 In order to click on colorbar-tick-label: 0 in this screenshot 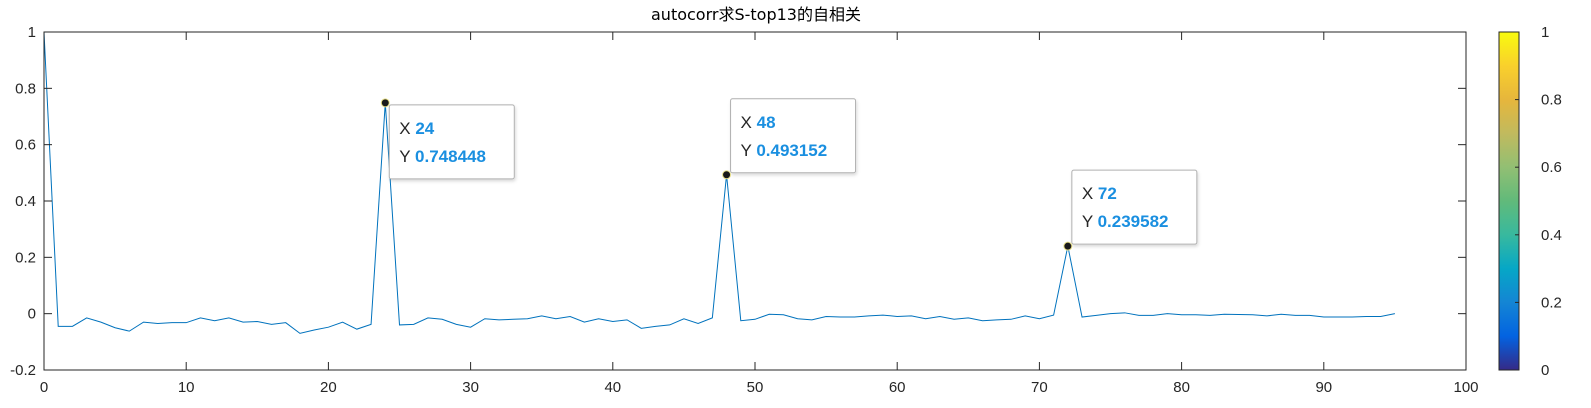, I will do `click(1545, 370)`.